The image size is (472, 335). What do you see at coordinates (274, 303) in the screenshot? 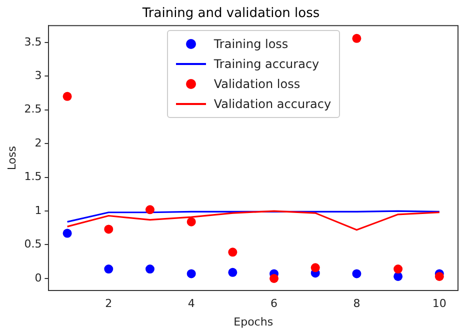
I see `x-tick-label: 6` at bounding box center [274, 303].